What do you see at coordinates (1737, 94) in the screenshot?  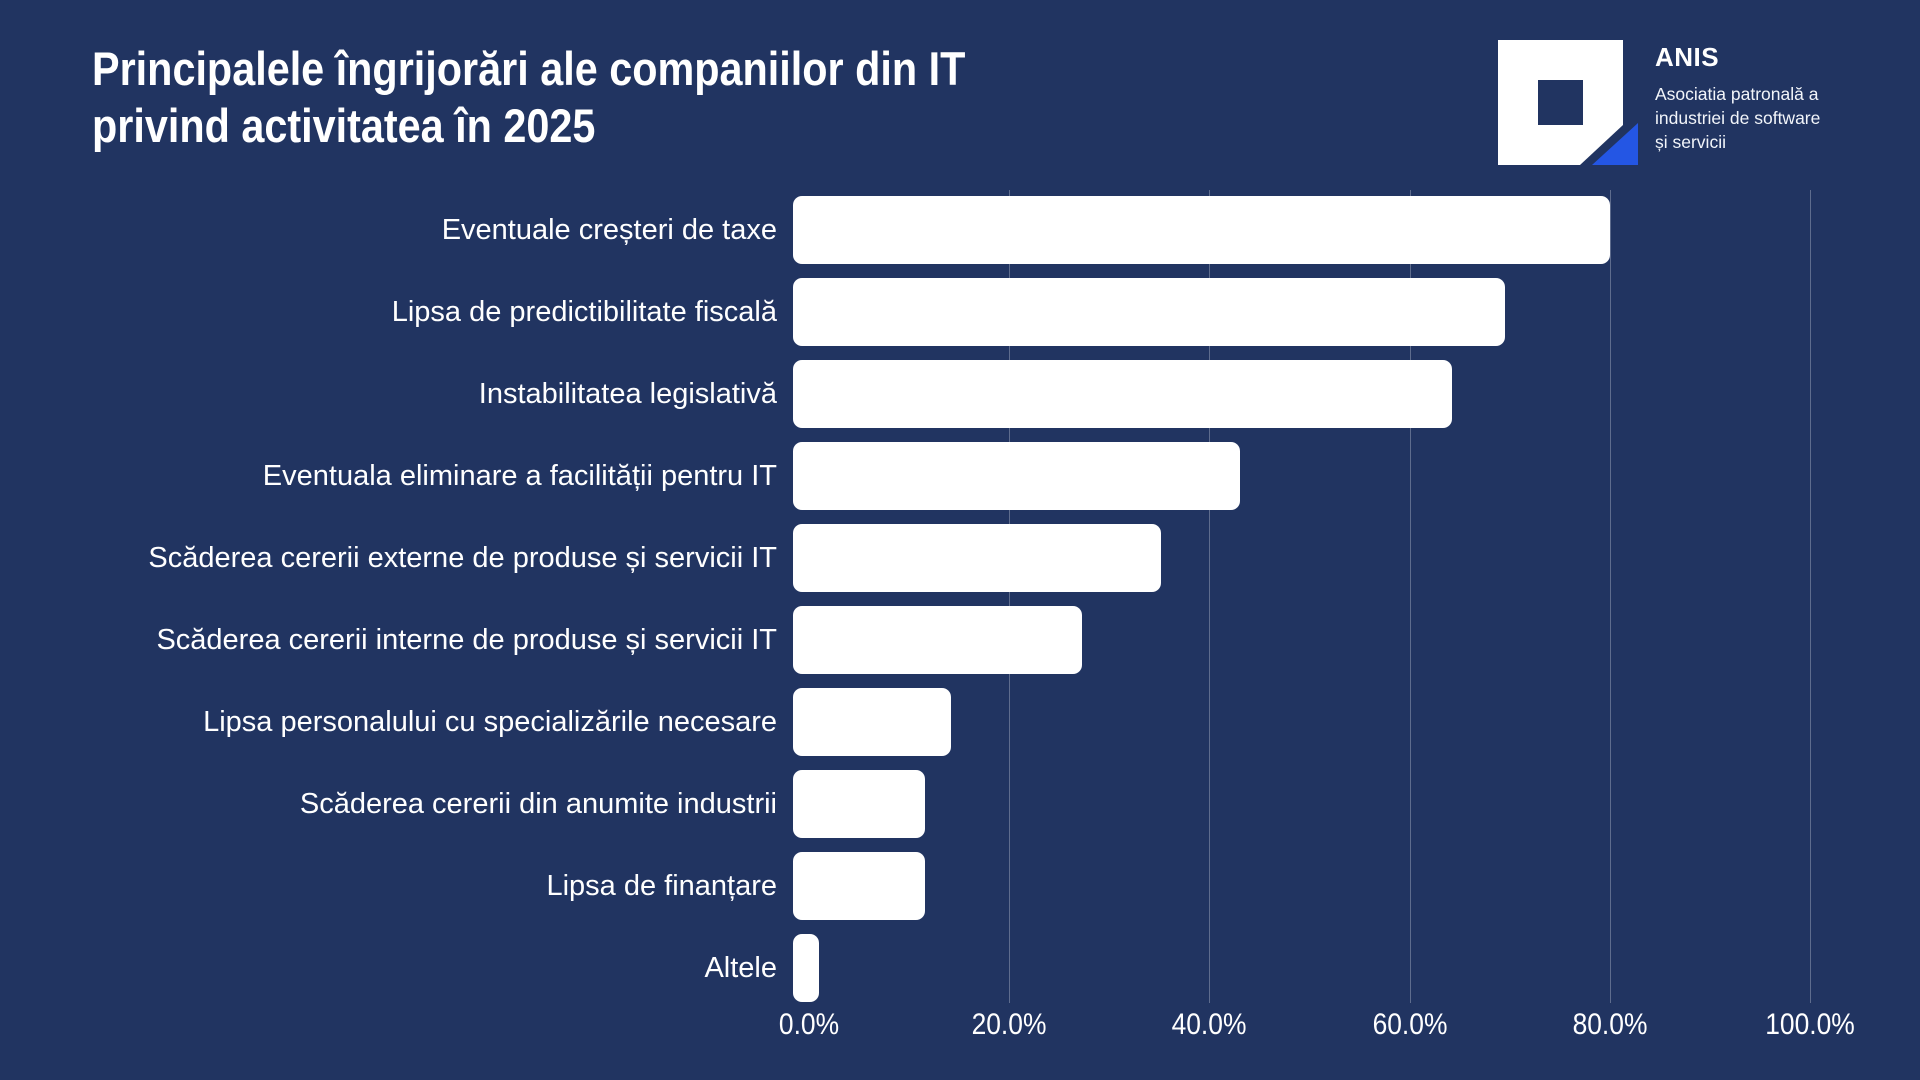 I see `logo-tagline-line-1: Asociatia patronală a` at bounding box center [1737, 94].